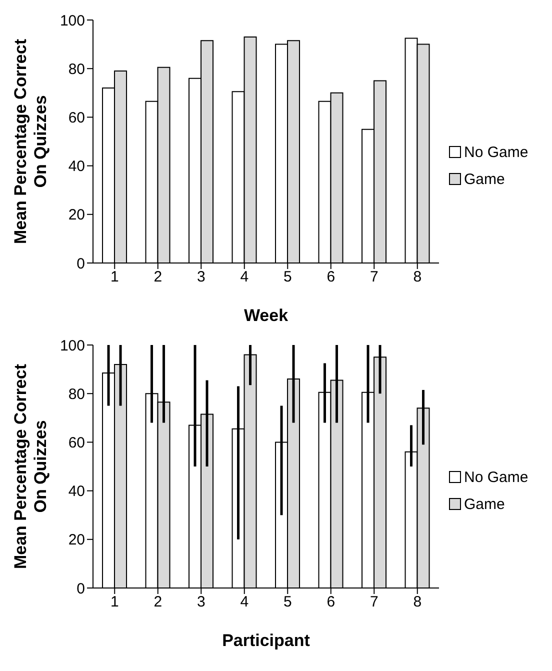 The width and height of the screenshot is (552, 671). I want to click on x-axis-title: Participant, so click(266, 640).